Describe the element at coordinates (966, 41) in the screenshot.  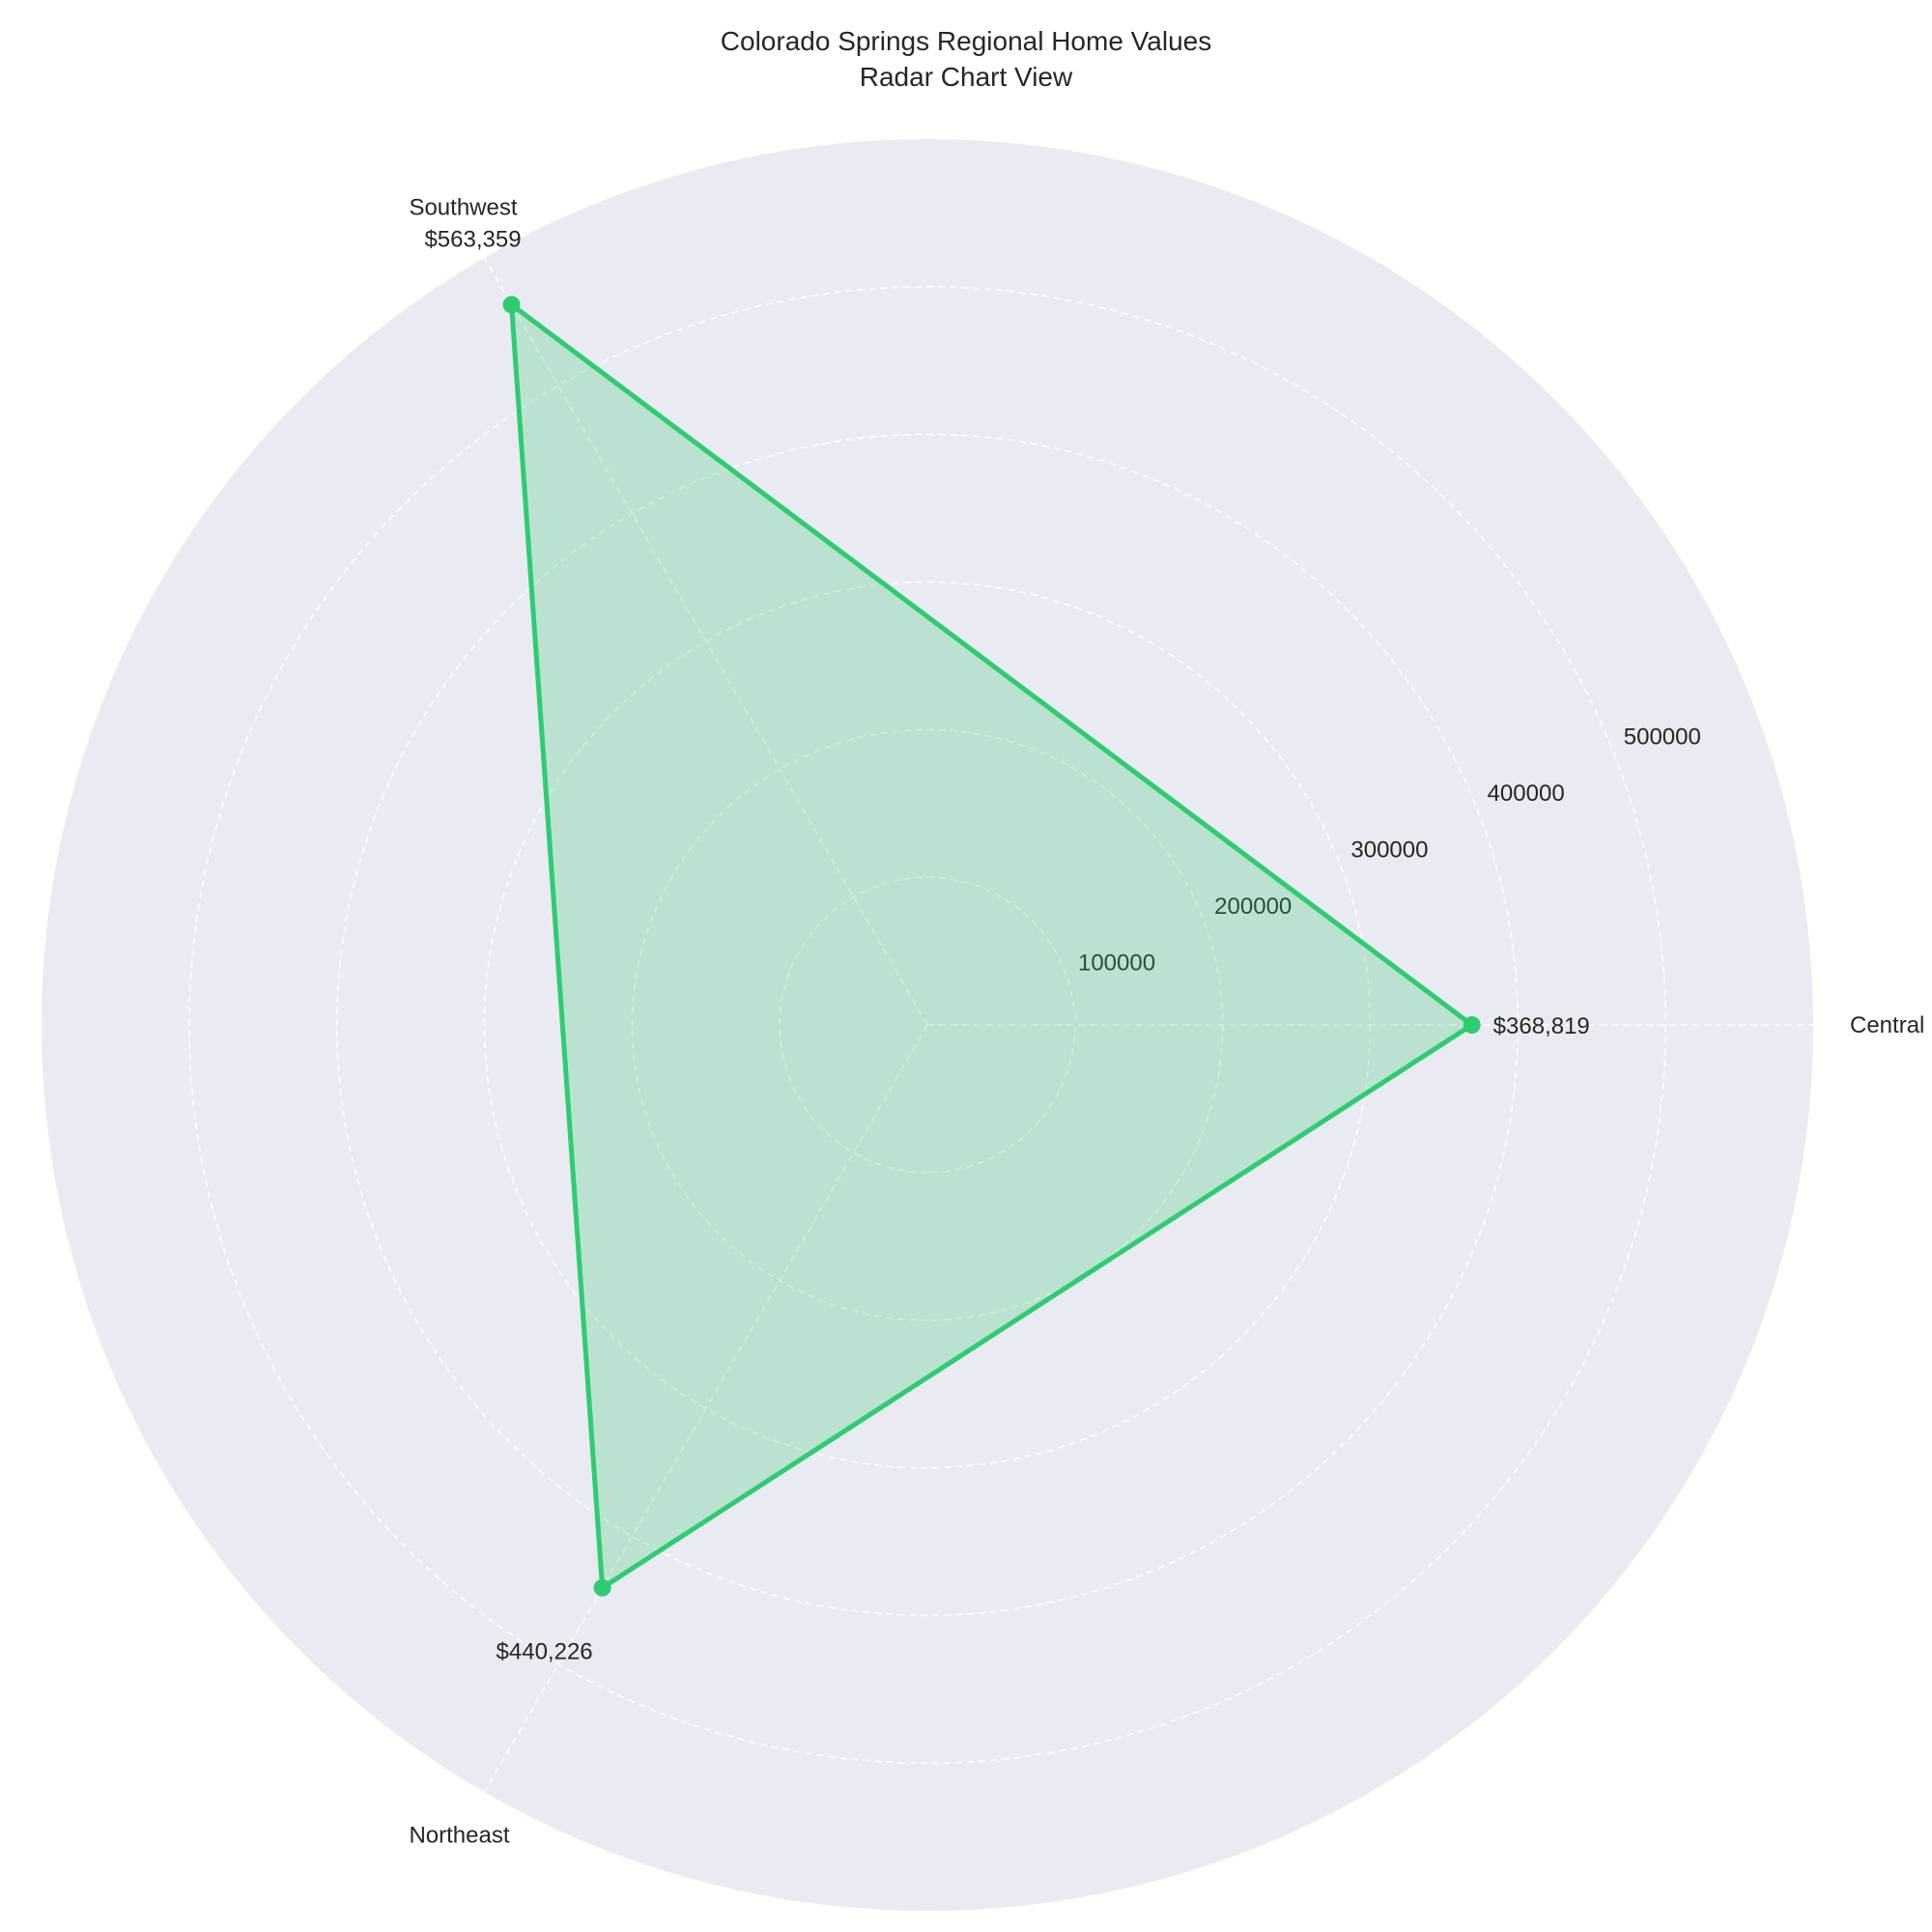
I see `chart-title: Colorado Springs Regional Home Values` at that location.